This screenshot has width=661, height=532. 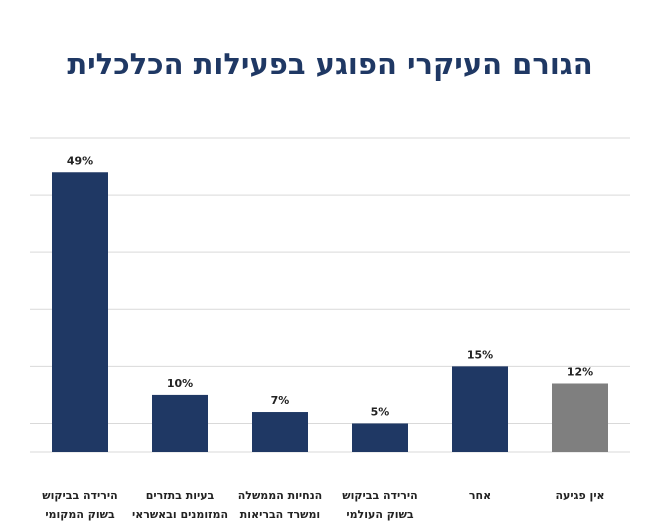 What do you see at coordinates (329, 64) in the screenshot?
I see `chart-title: הגורם העיקרי הפוגע בפעילות הכלכלית` at bounding box center [329, 64].